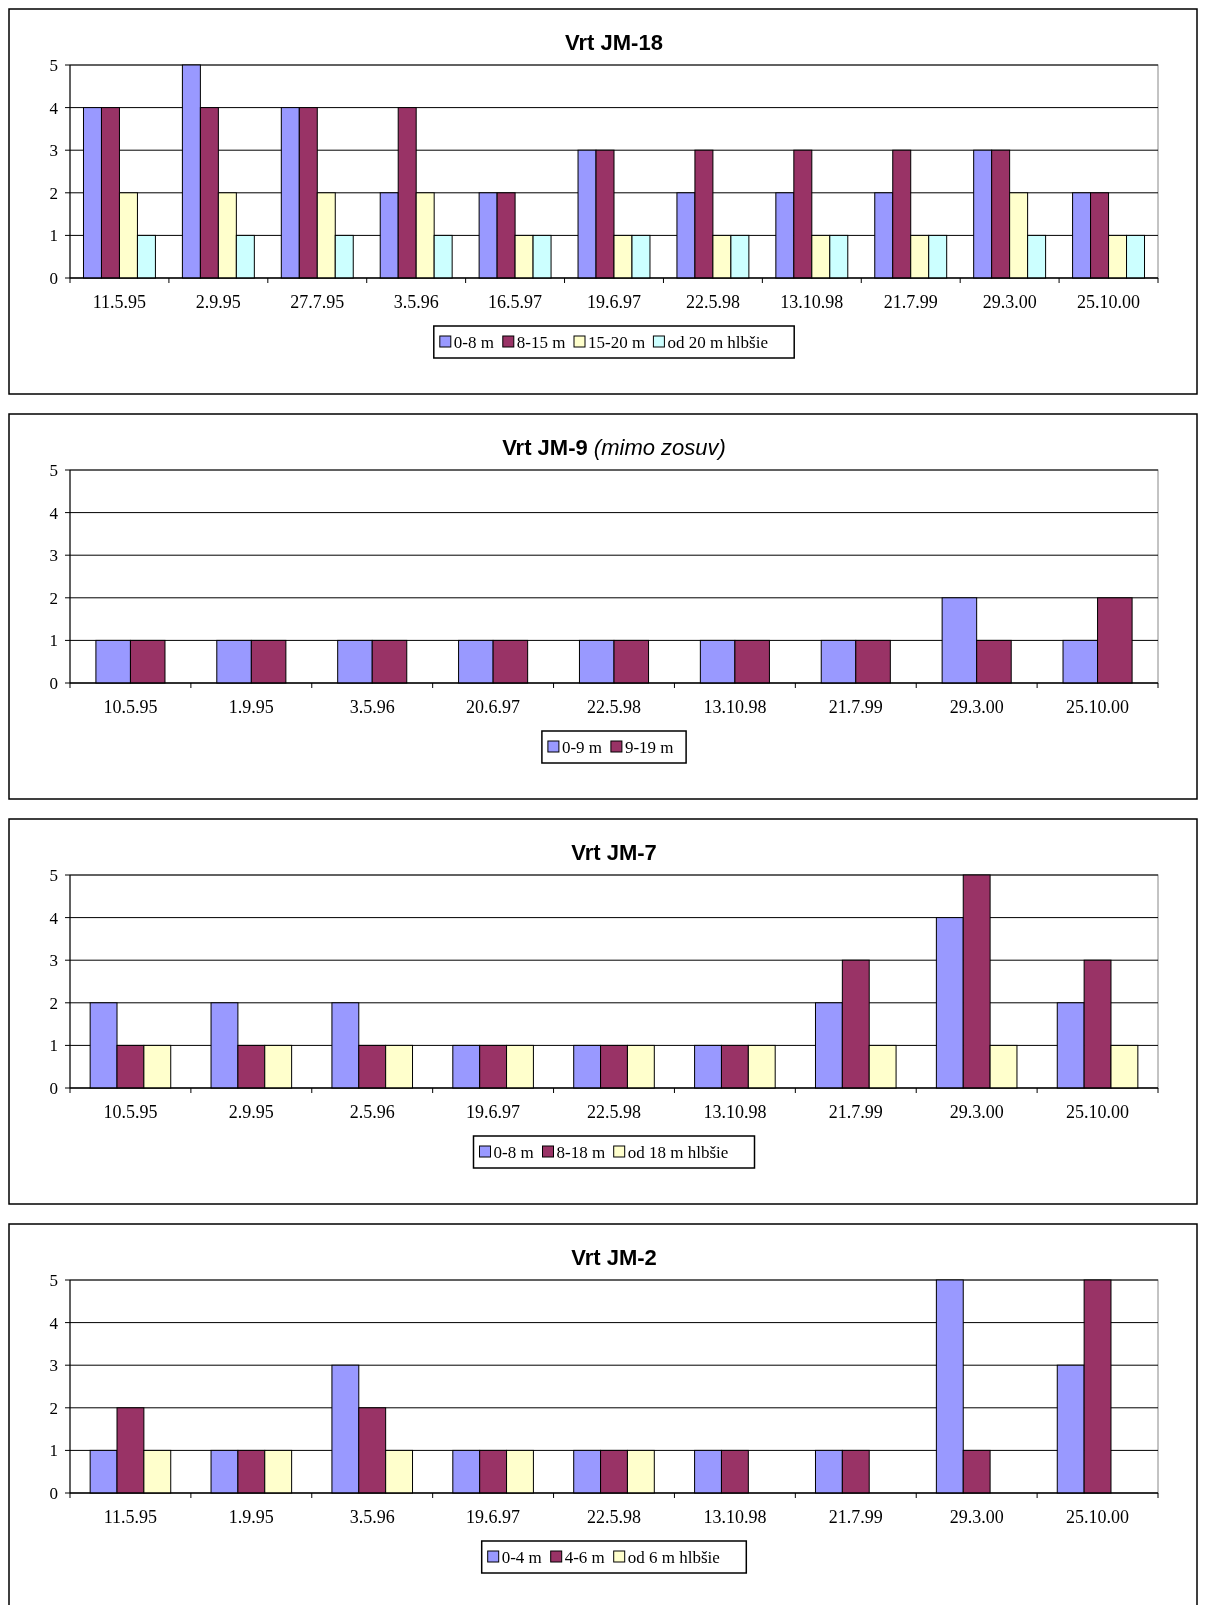  I want to click on legend-label: 9-19 m, so click(649, 747).